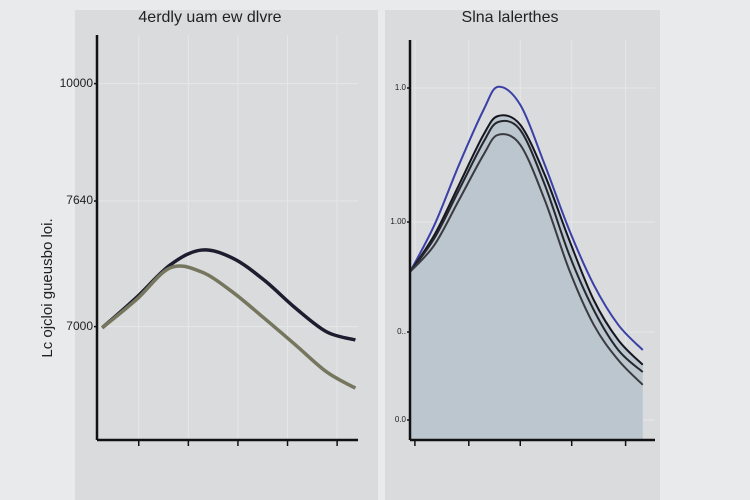 Image resolution: width=750 pixels, height=500 pixels. I want to click on y-axis-label: Lc ojcloi gueusbo loi., so click(47, 287).